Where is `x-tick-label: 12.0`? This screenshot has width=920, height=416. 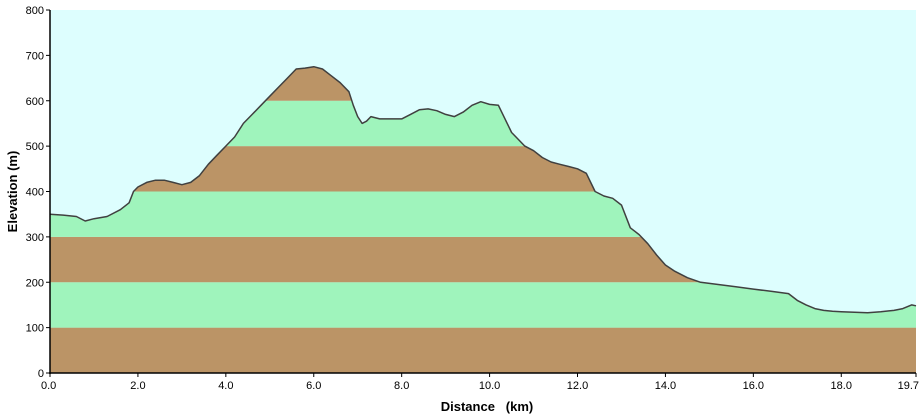 x-tick-label: 12.0 is located at coordinates (577, 386).